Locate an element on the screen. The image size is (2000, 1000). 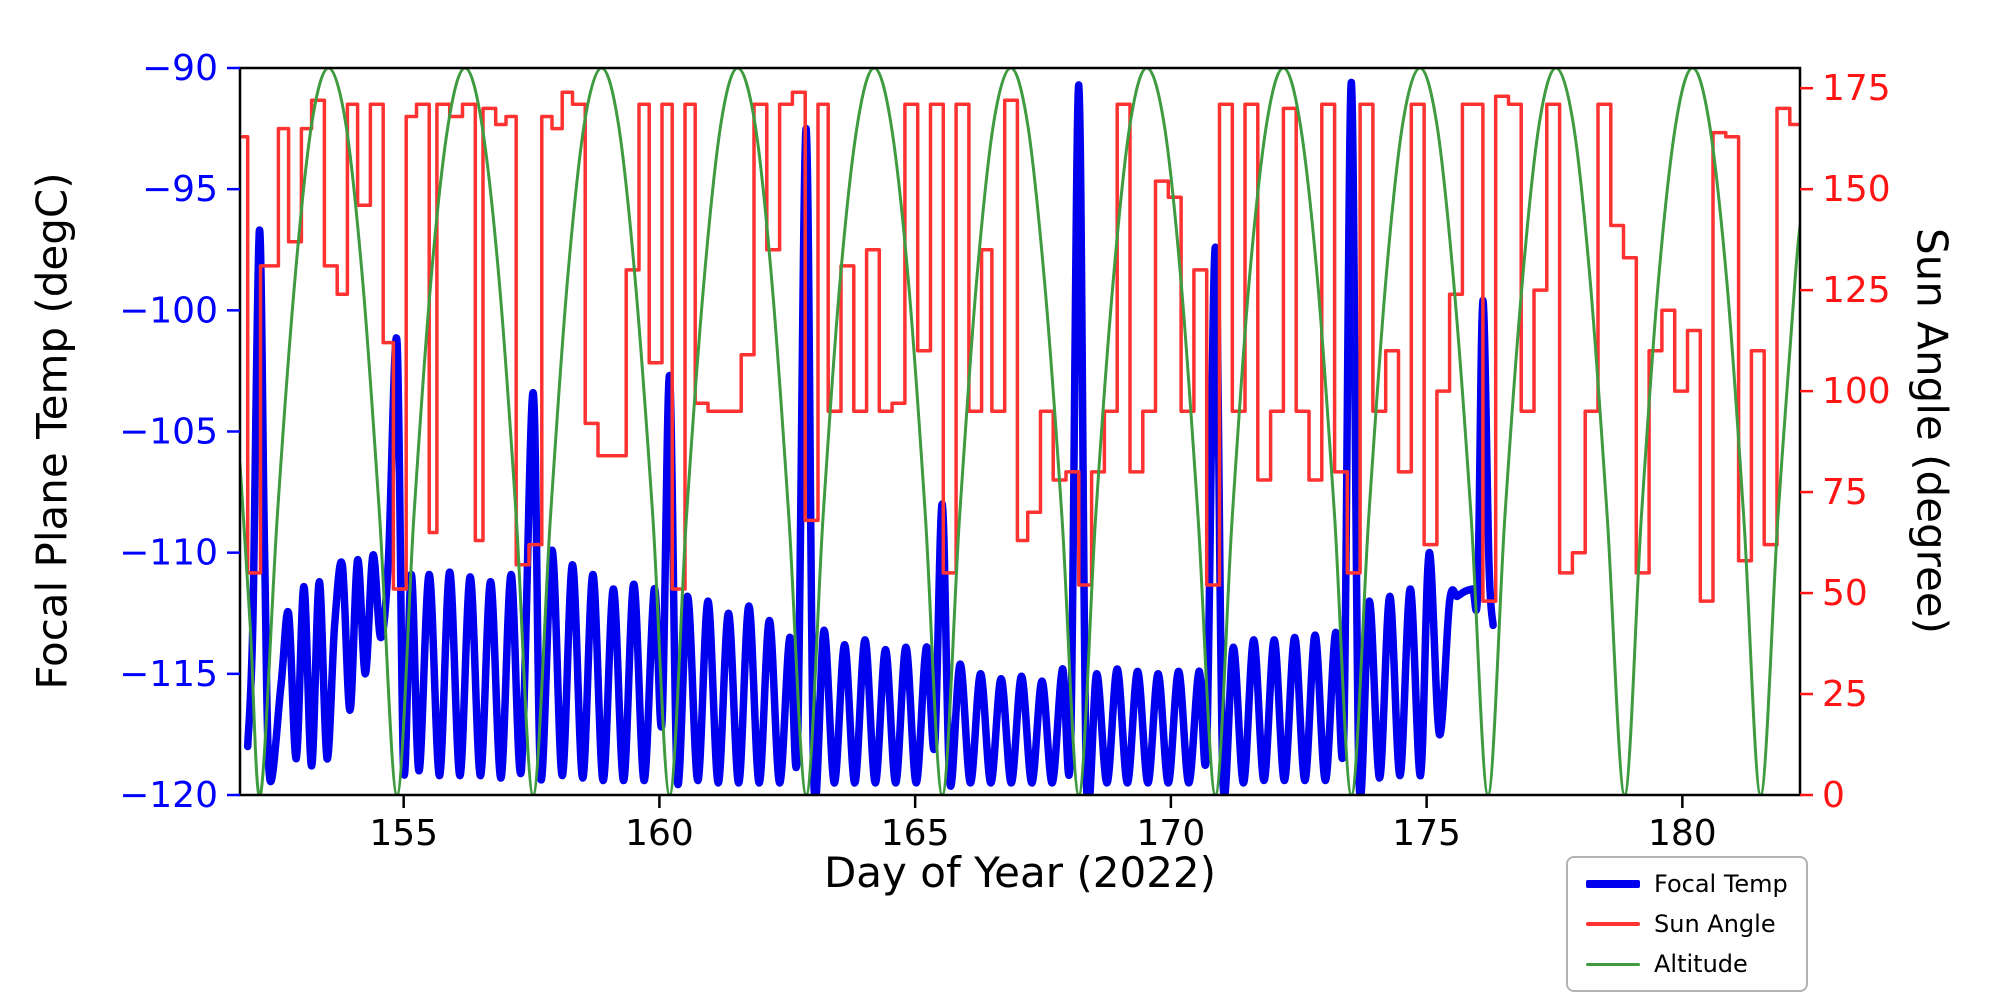
legend: Focal Temp Sun Angle Altitude is located at coordinates (1687, 924).